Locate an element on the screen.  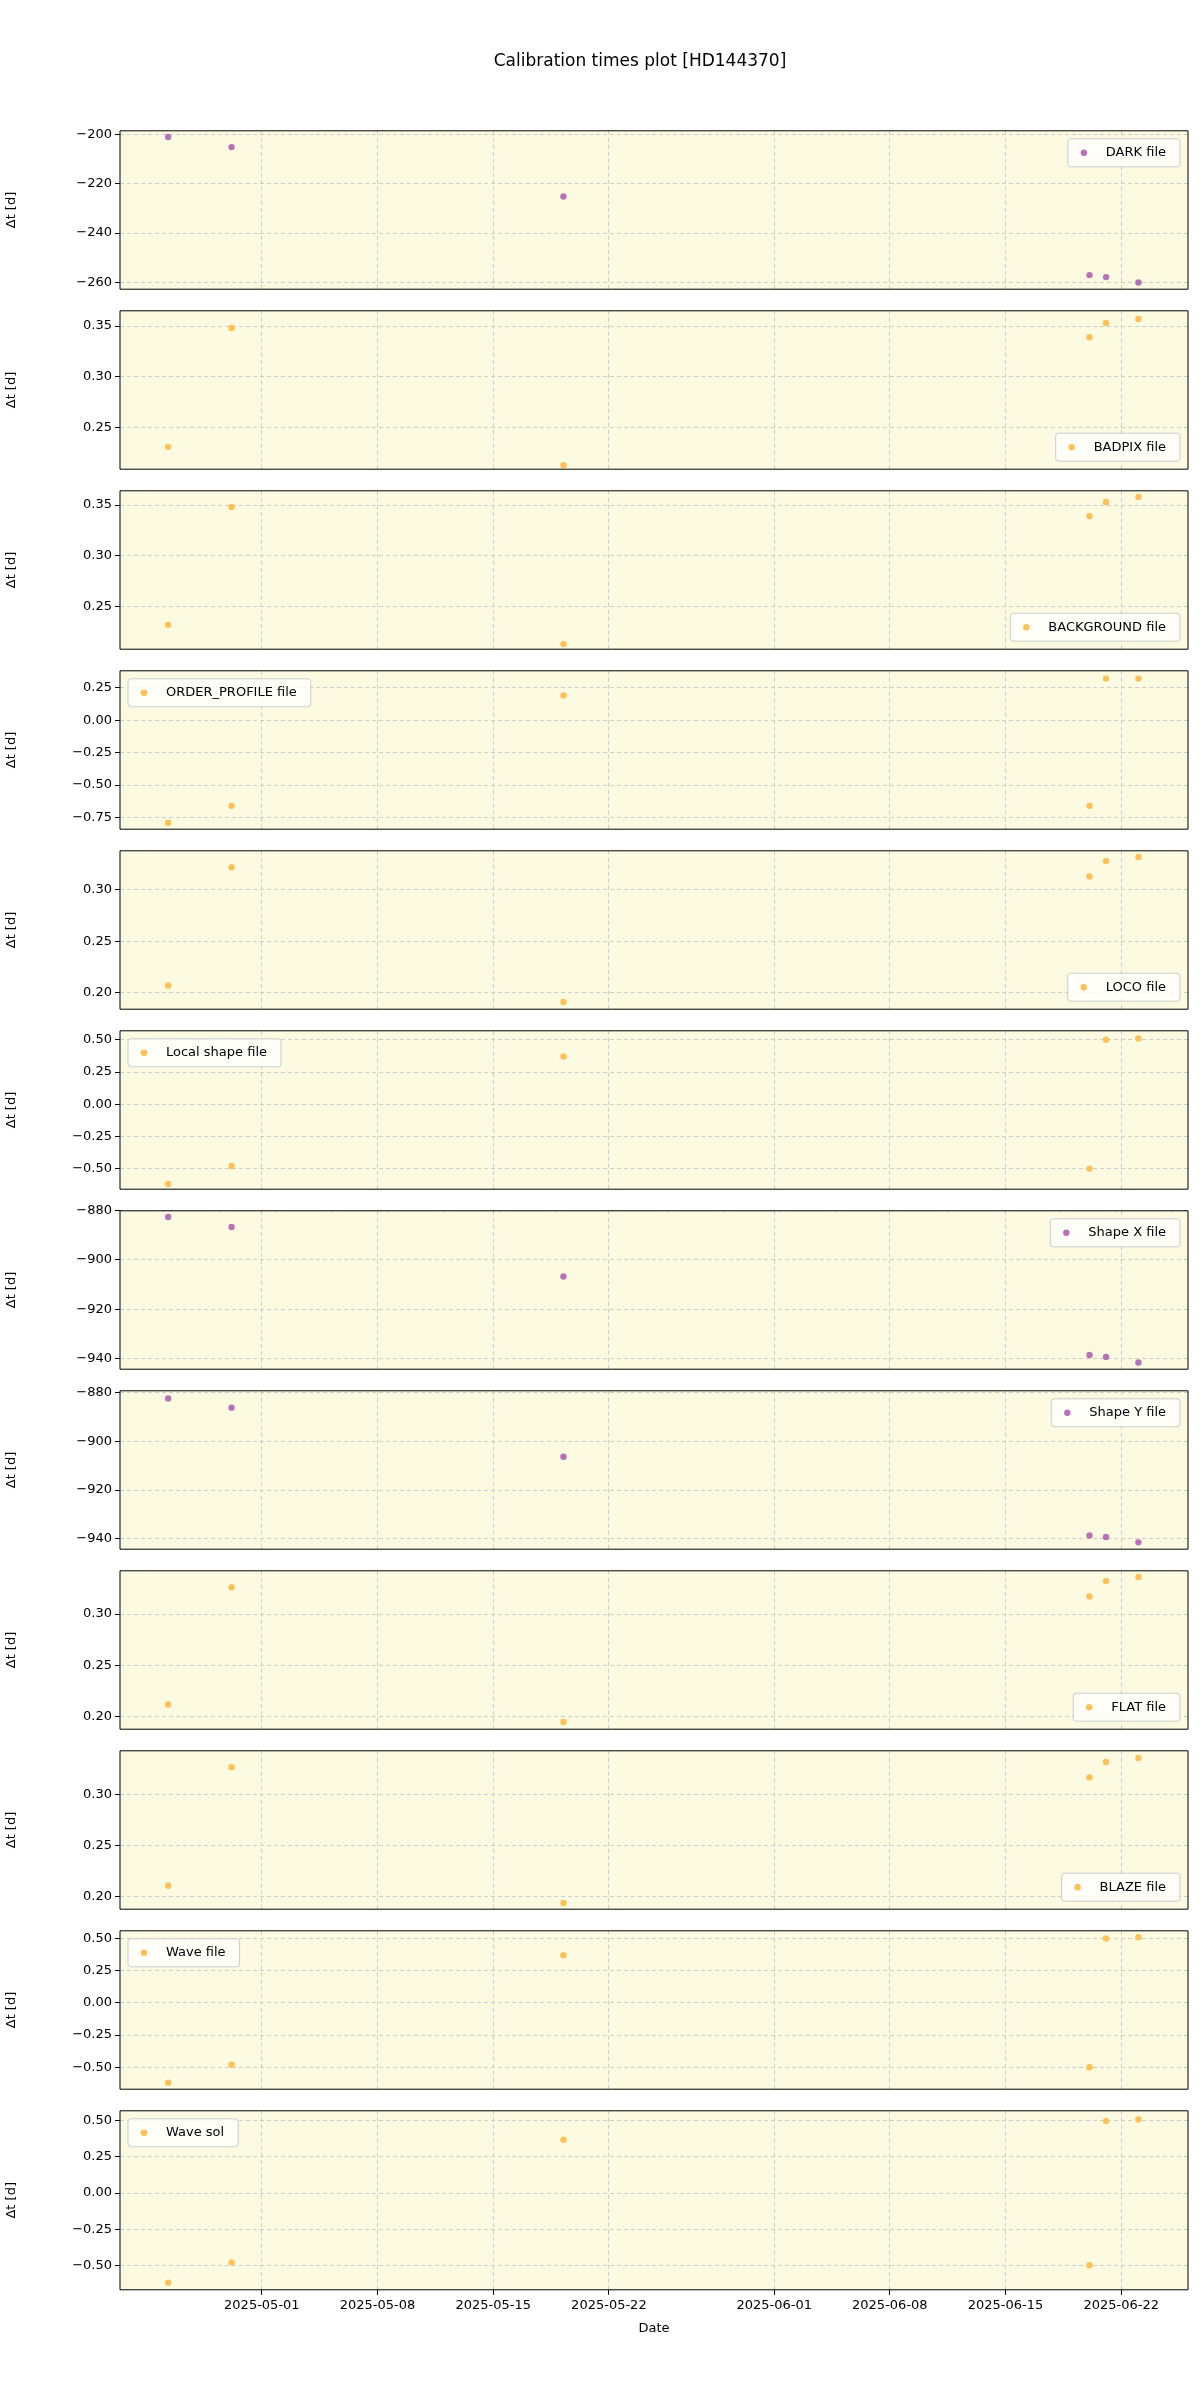
legend-label: BADPIX file is located at coordinates (1130, 446).